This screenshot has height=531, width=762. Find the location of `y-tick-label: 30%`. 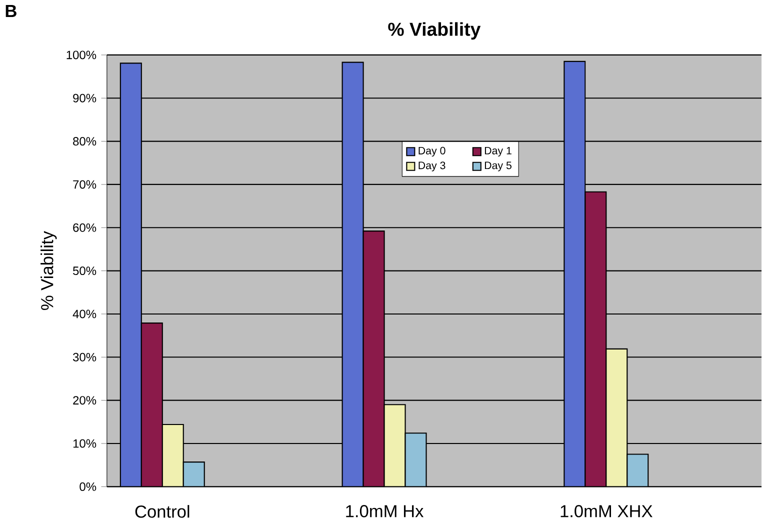

y-tick-label: 30% is located at coordinates (84, 357).